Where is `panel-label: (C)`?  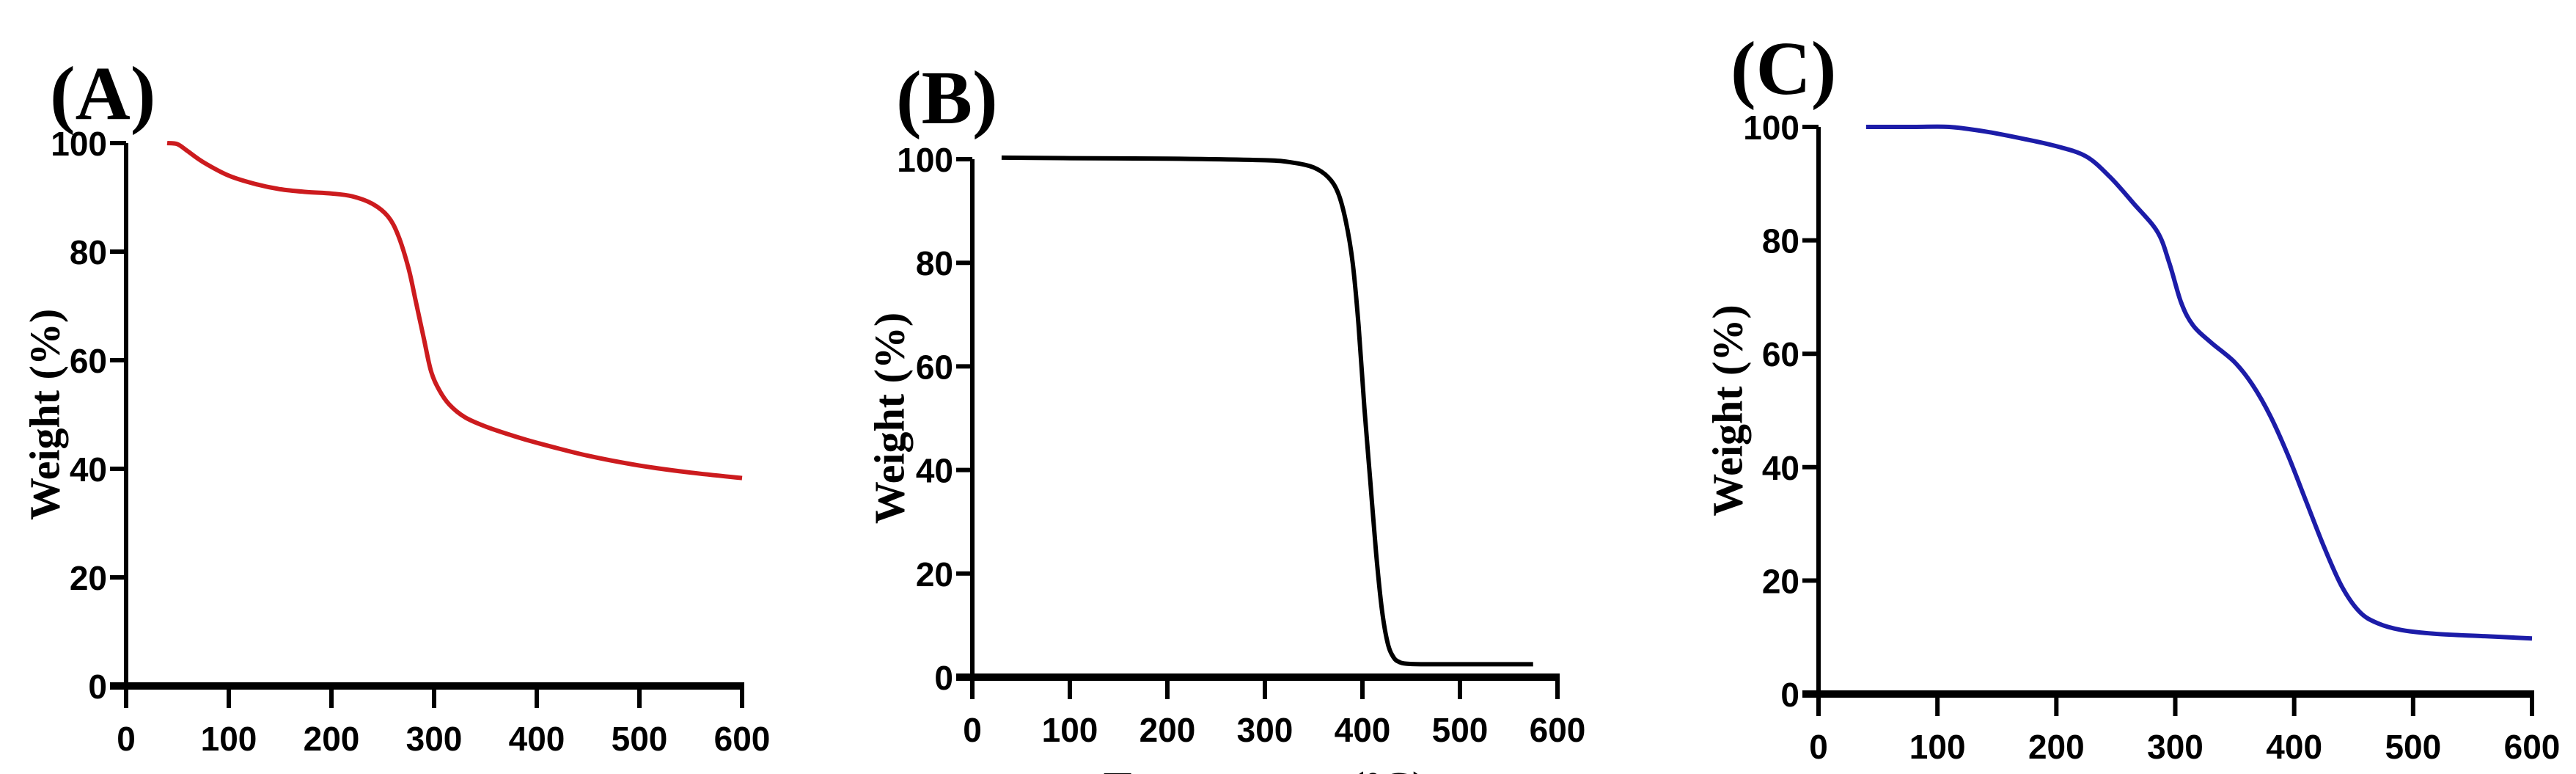 panel-label: (C) is located at coordinates (1784, 68).